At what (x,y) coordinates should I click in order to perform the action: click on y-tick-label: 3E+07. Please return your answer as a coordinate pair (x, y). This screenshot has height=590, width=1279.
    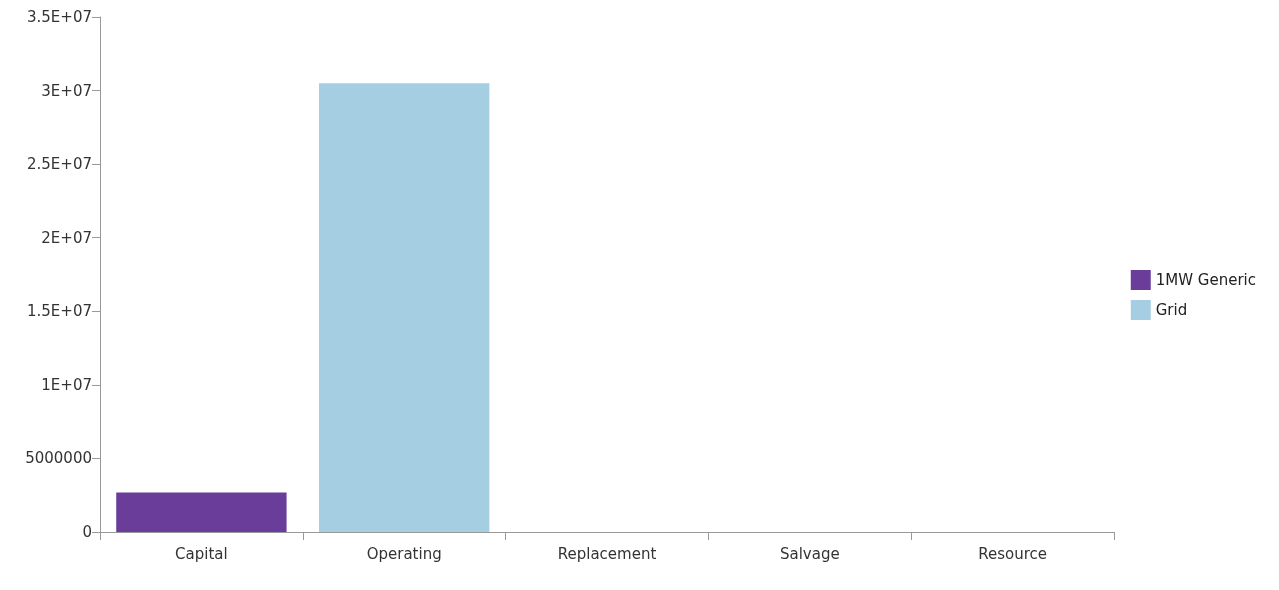
    Looking at the image, I should click on (66, 90).